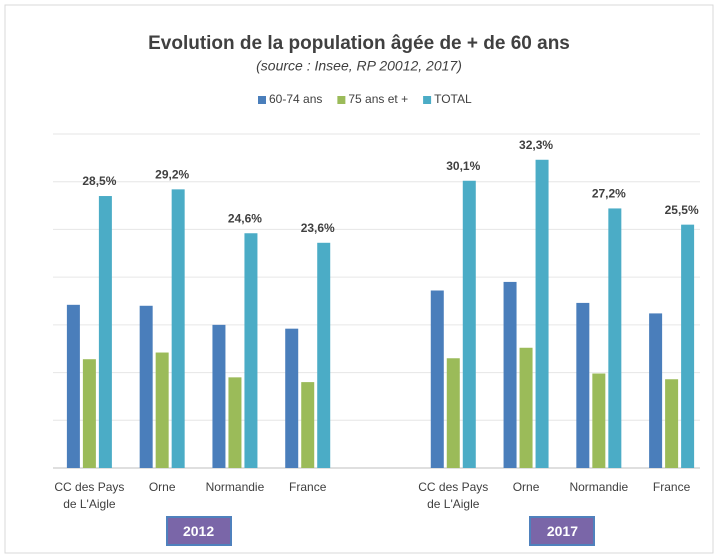 The width and height of the screenshot is (719, 560). Describe the element at coordinates (172, 175) in the screenshot. I see `value-label: 29,2%` at that location.